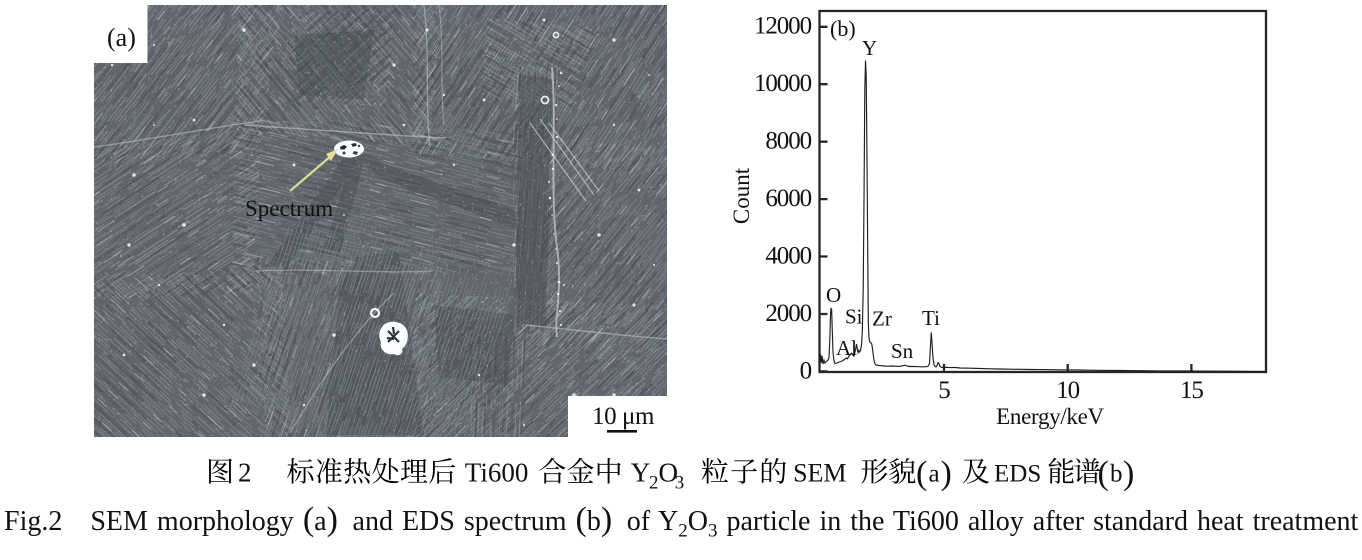  I want to click on svg-text: Si, so click(854, 317).